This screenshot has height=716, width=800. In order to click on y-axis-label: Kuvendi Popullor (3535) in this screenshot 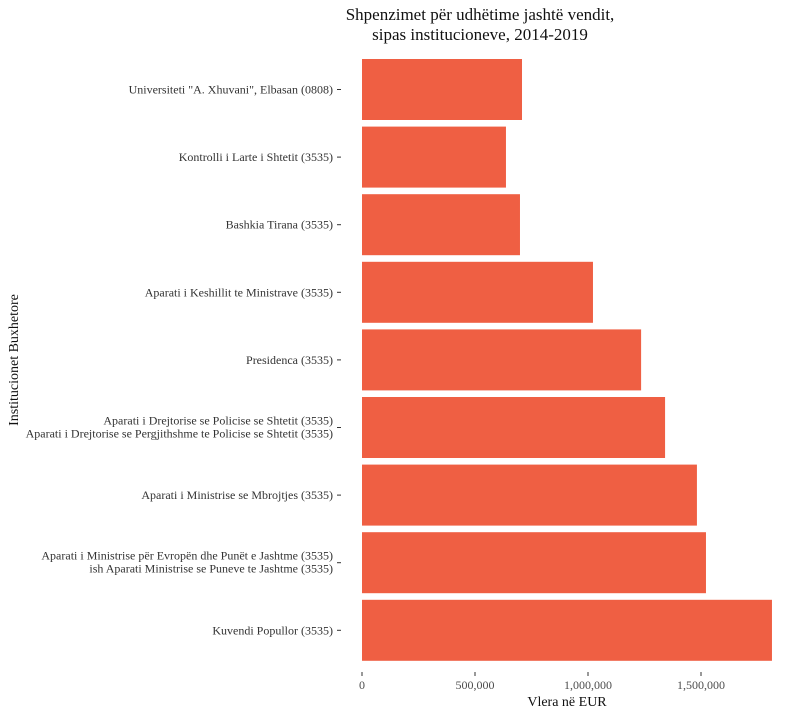, I will do `click(272, 630)`.